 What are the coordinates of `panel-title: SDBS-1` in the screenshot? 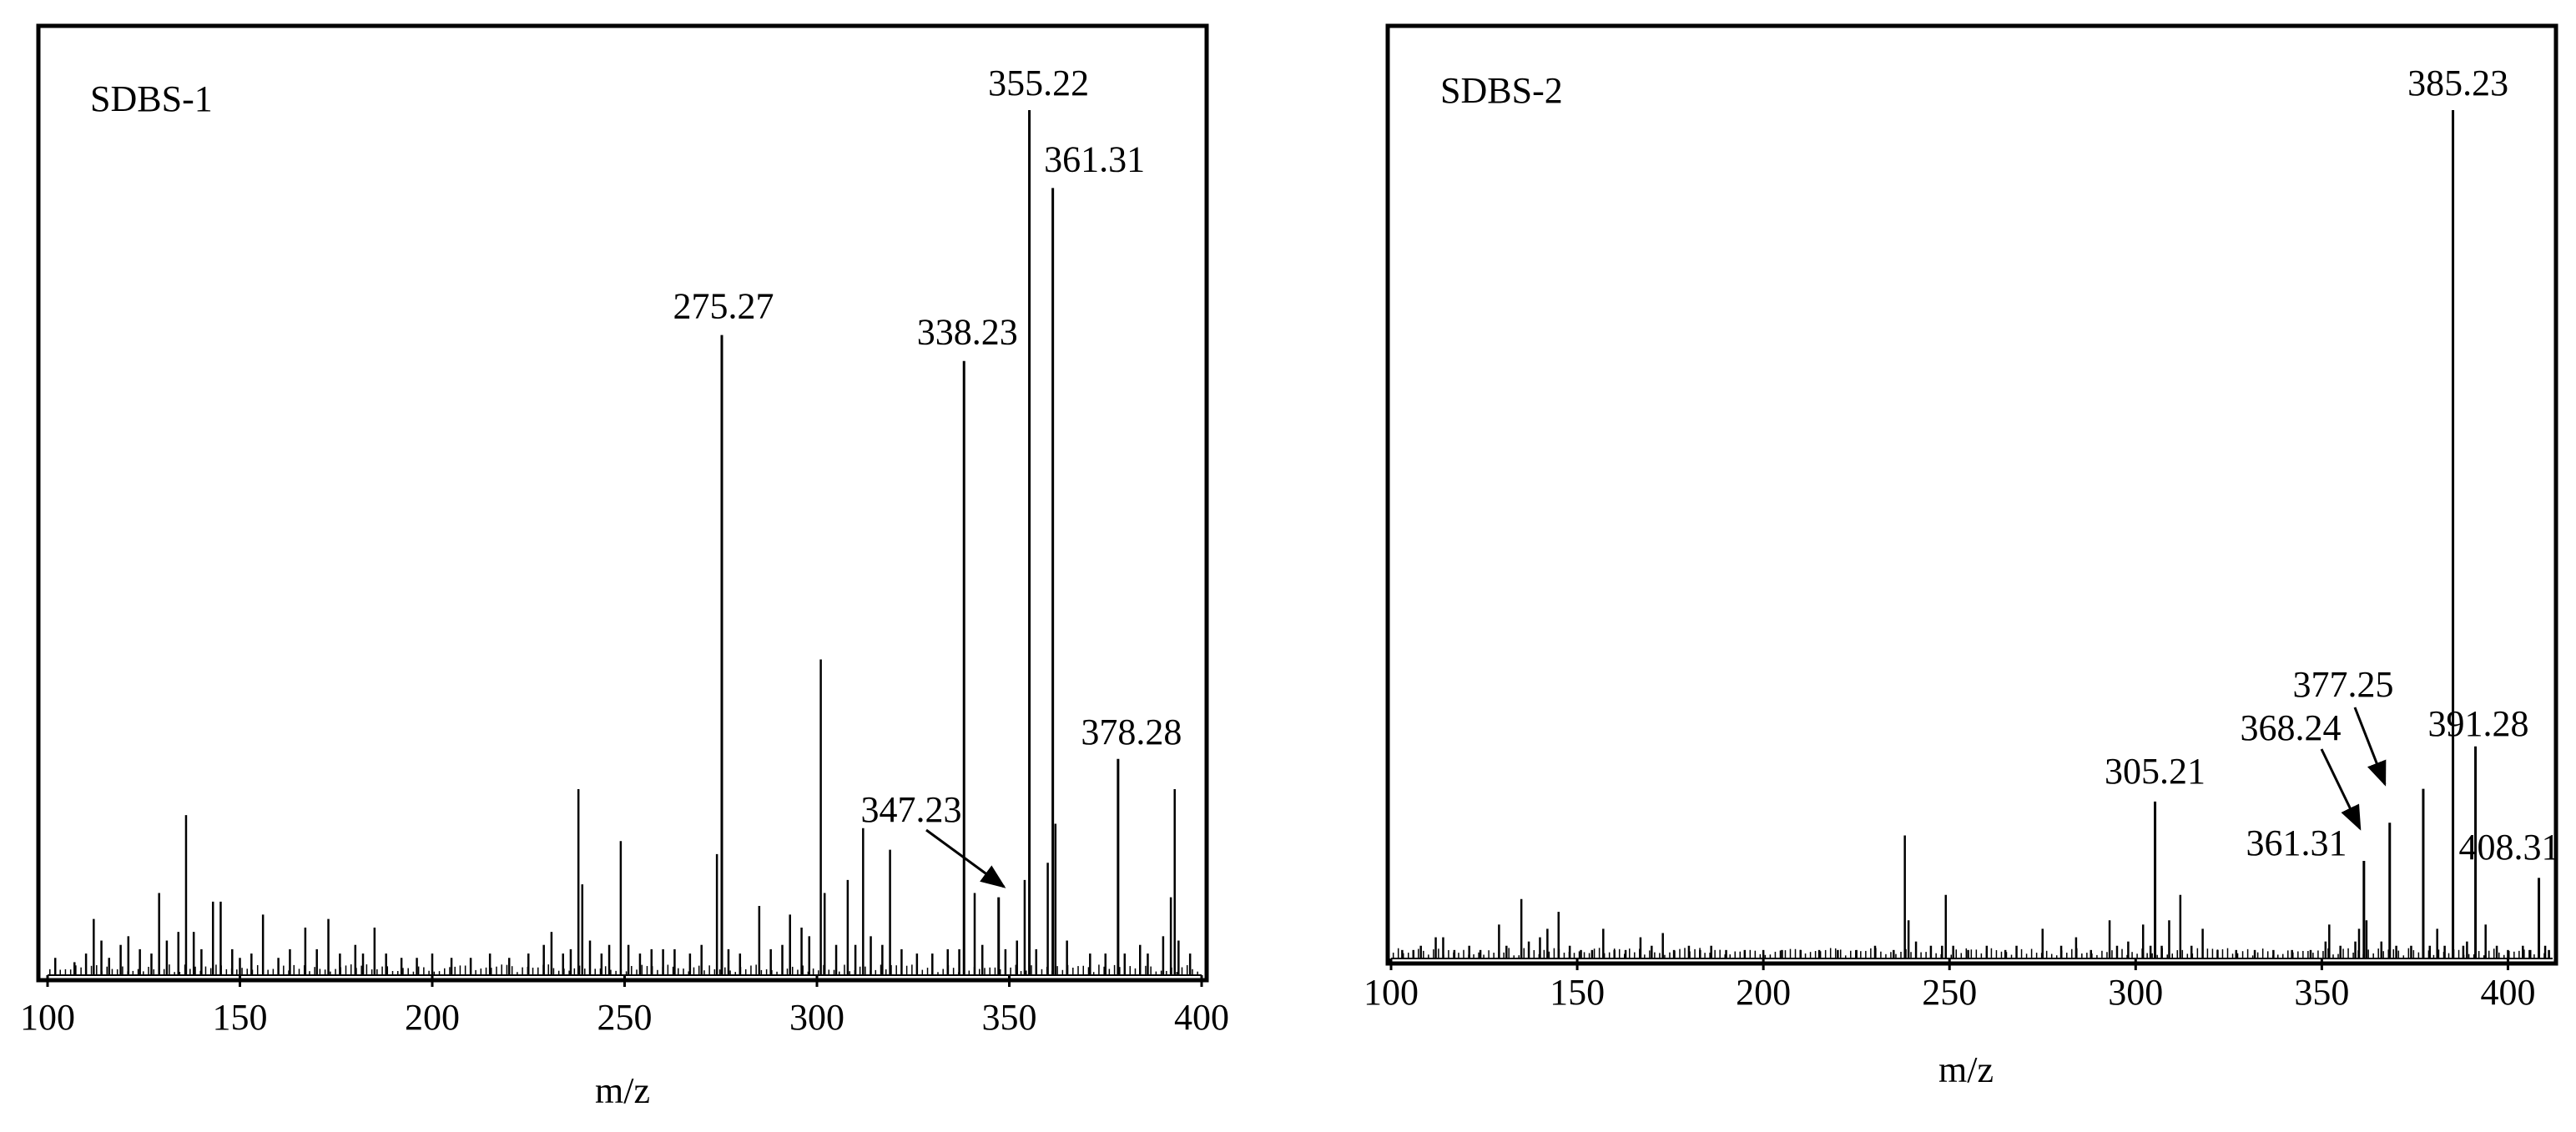 It's located at (151, 98).